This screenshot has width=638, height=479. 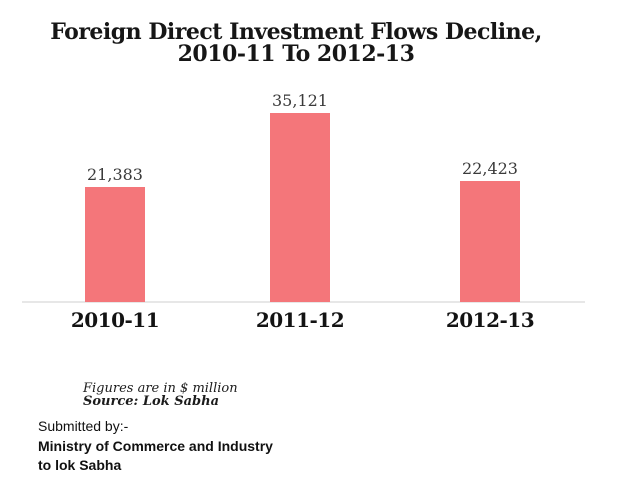 What do you see at coordinates (490, 320) in the screenshot?
I see `x-axis-label: 2012-13` at bounding box center [490, 320].